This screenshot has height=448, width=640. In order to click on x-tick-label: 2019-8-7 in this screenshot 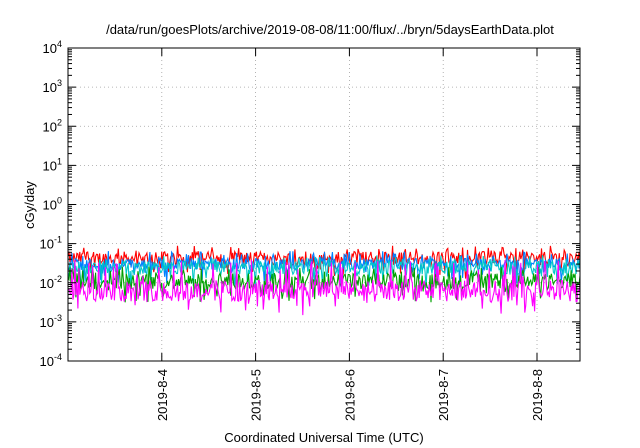, I will do `click(443, 395)`.